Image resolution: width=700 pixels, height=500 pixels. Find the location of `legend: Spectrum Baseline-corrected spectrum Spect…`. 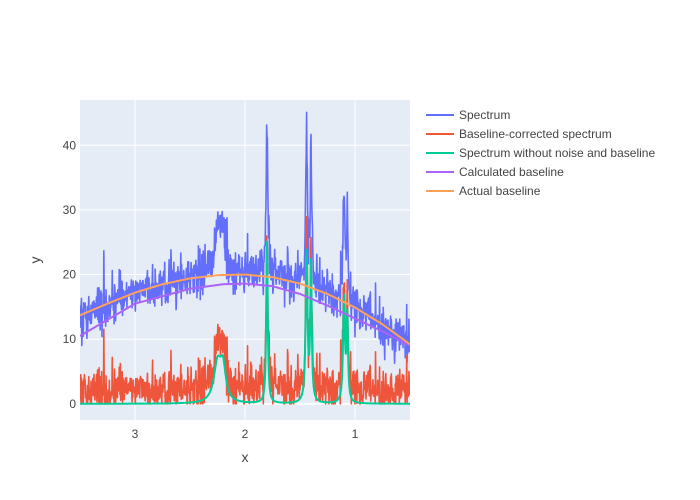

legend: Spectrum Baseline-corrected spectrum Spect… is located at coordinates (540, 153).